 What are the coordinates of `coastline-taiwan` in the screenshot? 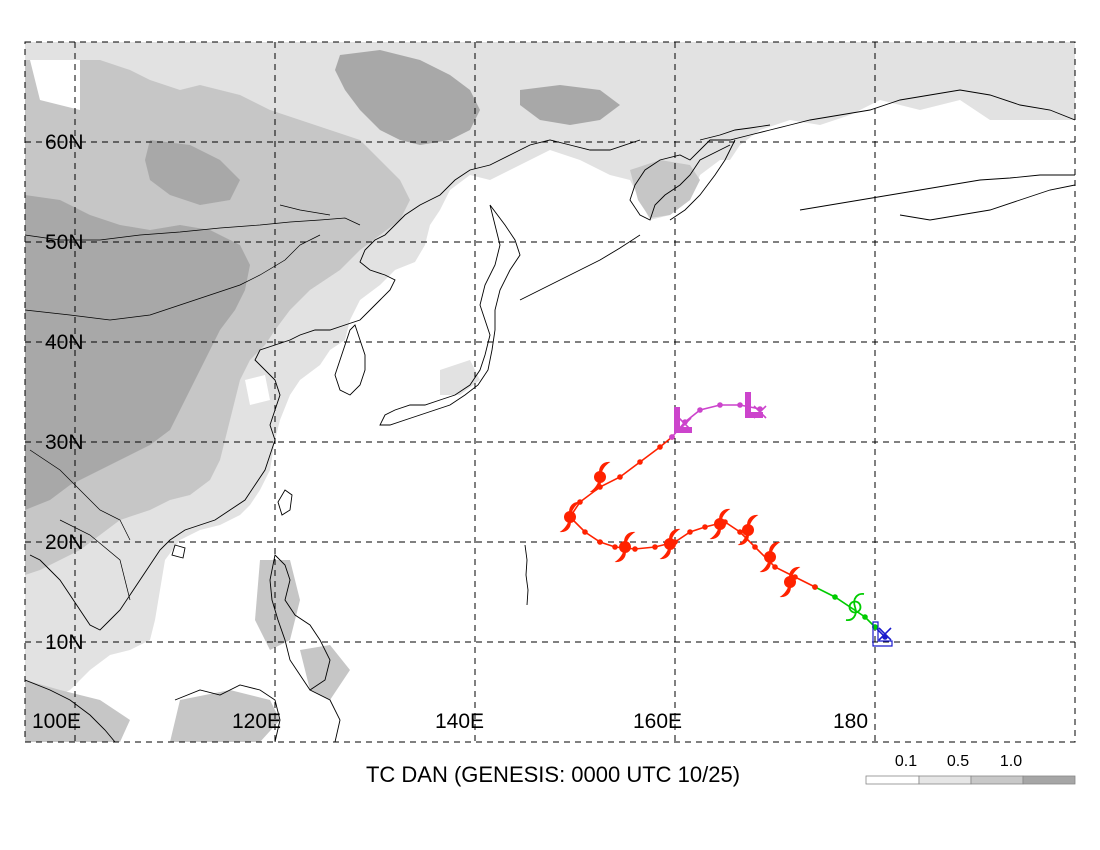 It's located at (285, 502).